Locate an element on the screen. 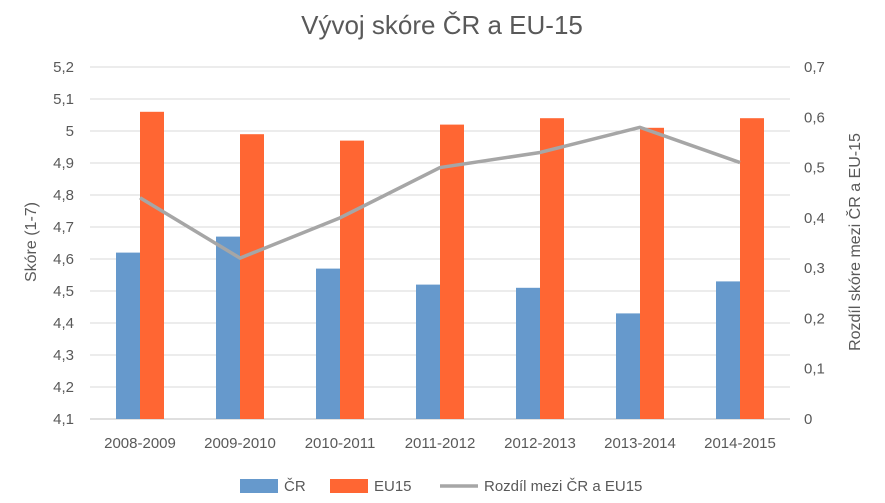 The image size is (885, 503). legend: ČR EU15 Rozdíl mezi ČR a EU15 is located at coordinates (441, 486).